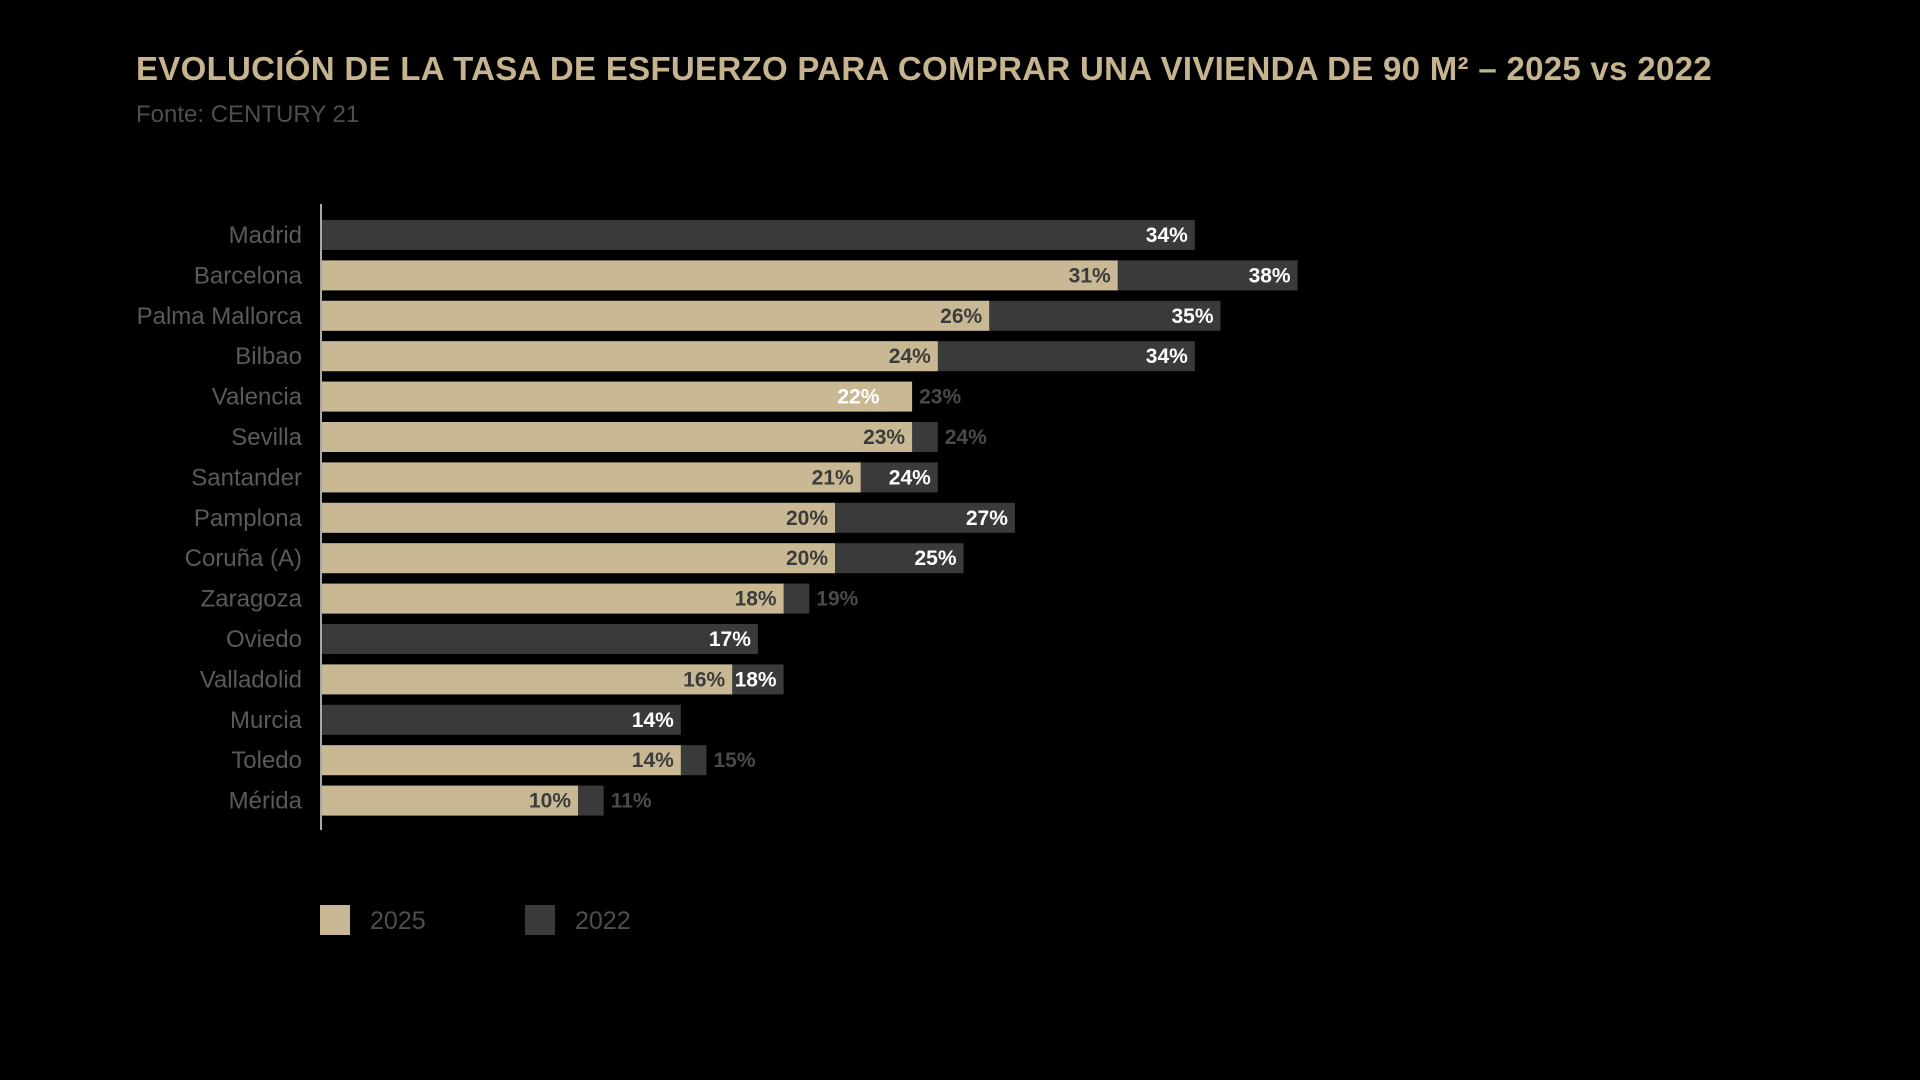  I want to click on data-label-2025: 16%, so click(704, 679).